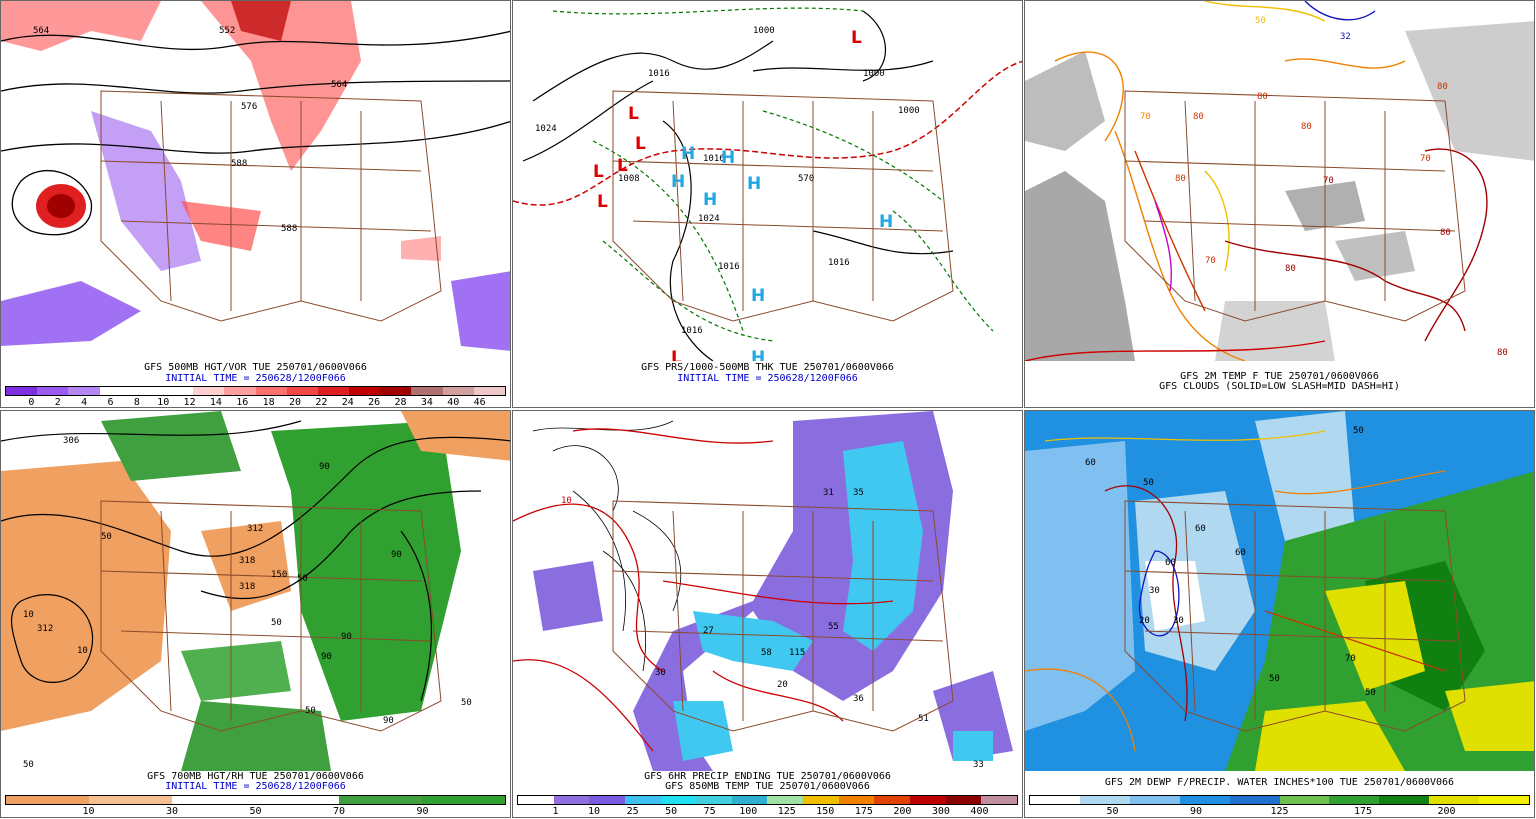 The image size is (1536, 819). I want to click on colorbar-ticks: 0 2 4 6 8 10 12 14 16 18 20 22 24 26 28 34 40 46, so click(255, 402).